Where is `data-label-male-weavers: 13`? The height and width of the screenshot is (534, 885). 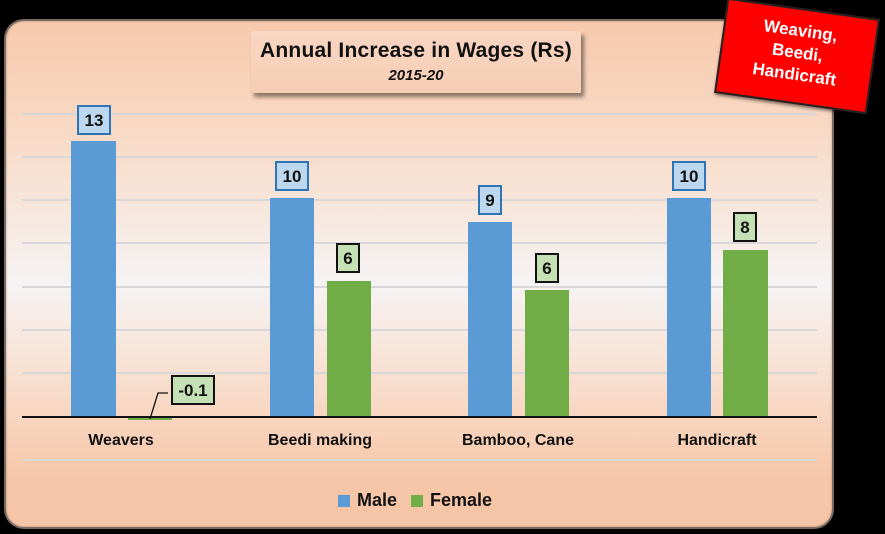 data-label-male-weavers: 13 is located at coordinates (94, 120).